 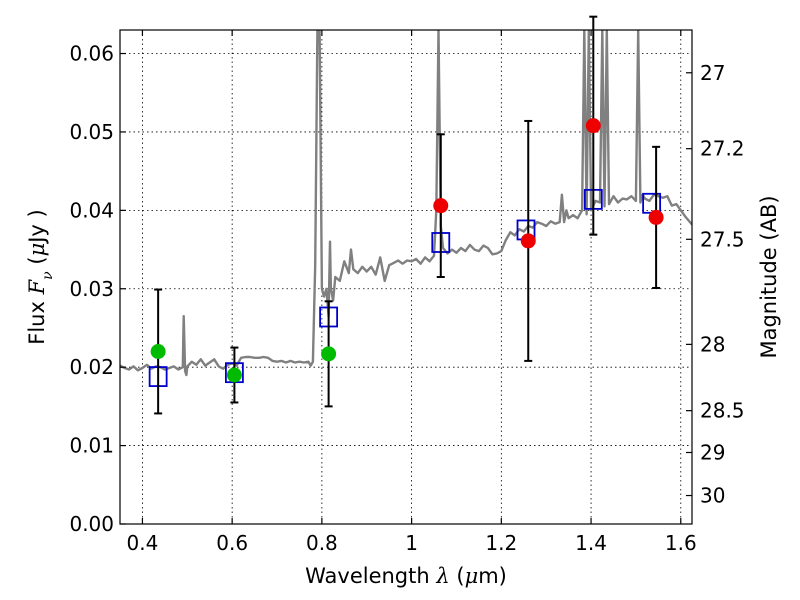 I want to click on y2-tick-label: 28.5, so click(x=722, y=411).